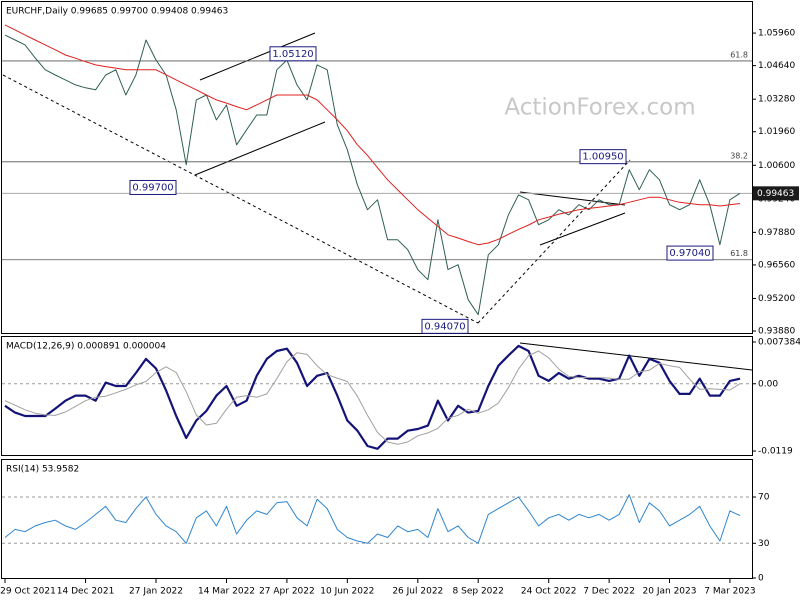  What do you see at coordinates (779, 343) in the screenshot?
I see `y-tick-label: 0.007384` at bounding box center [779, 343].